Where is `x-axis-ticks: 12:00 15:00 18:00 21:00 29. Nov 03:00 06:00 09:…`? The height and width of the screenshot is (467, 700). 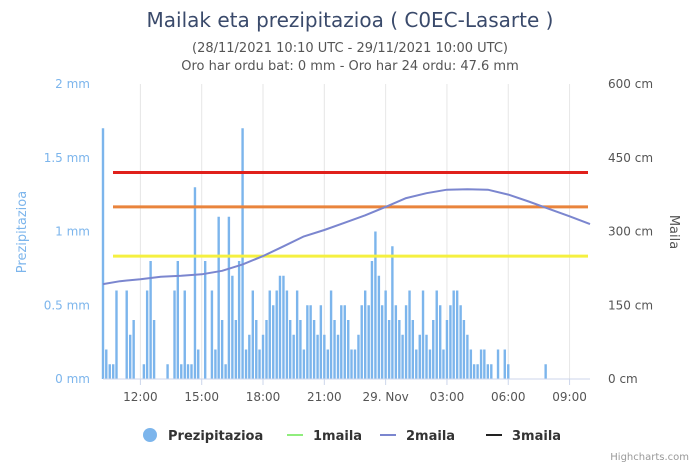 x-axis-ticks: 12:00 15:00 18:00 21:00 29. Nov 03:00 06:00 09:… is located at coordinates (355, 391).